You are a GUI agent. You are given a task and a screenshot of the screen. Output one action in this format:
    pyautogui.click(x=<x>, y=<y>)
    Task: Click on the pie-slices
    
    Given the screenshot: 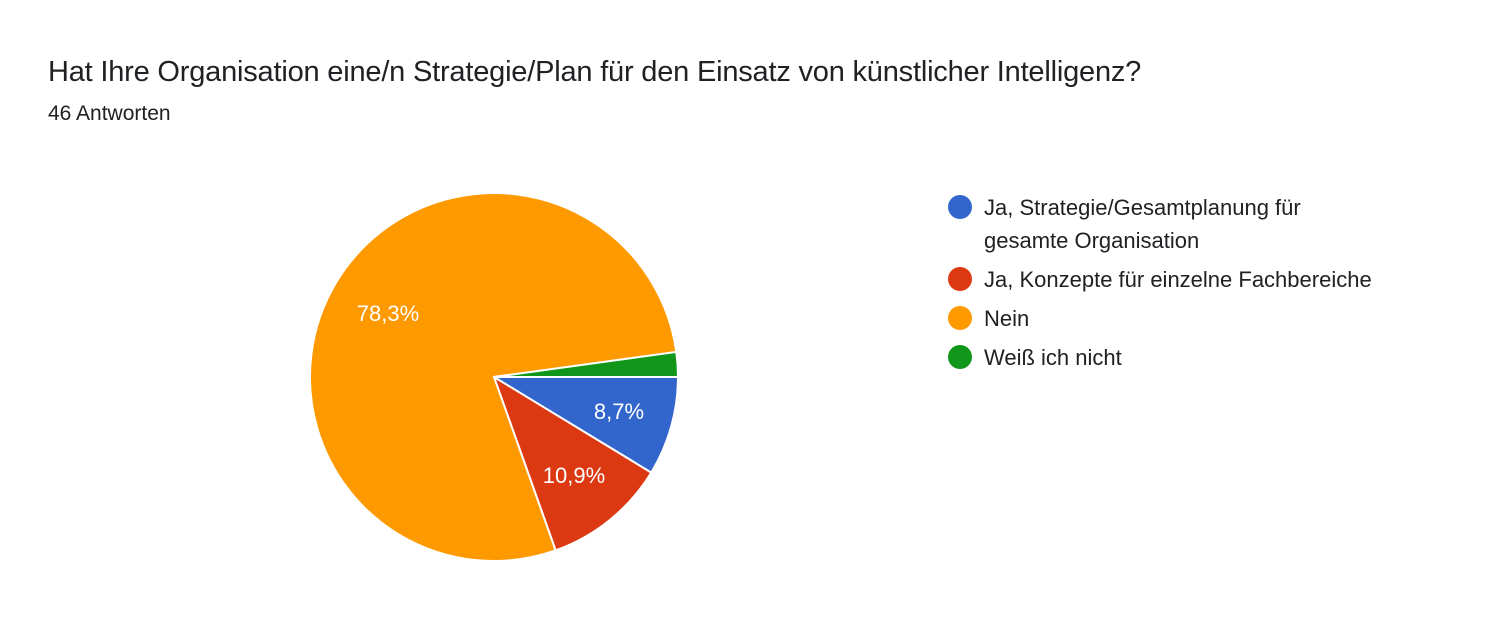 What is the action you would take?
    pyautogui.click(x=494, y=377)
    